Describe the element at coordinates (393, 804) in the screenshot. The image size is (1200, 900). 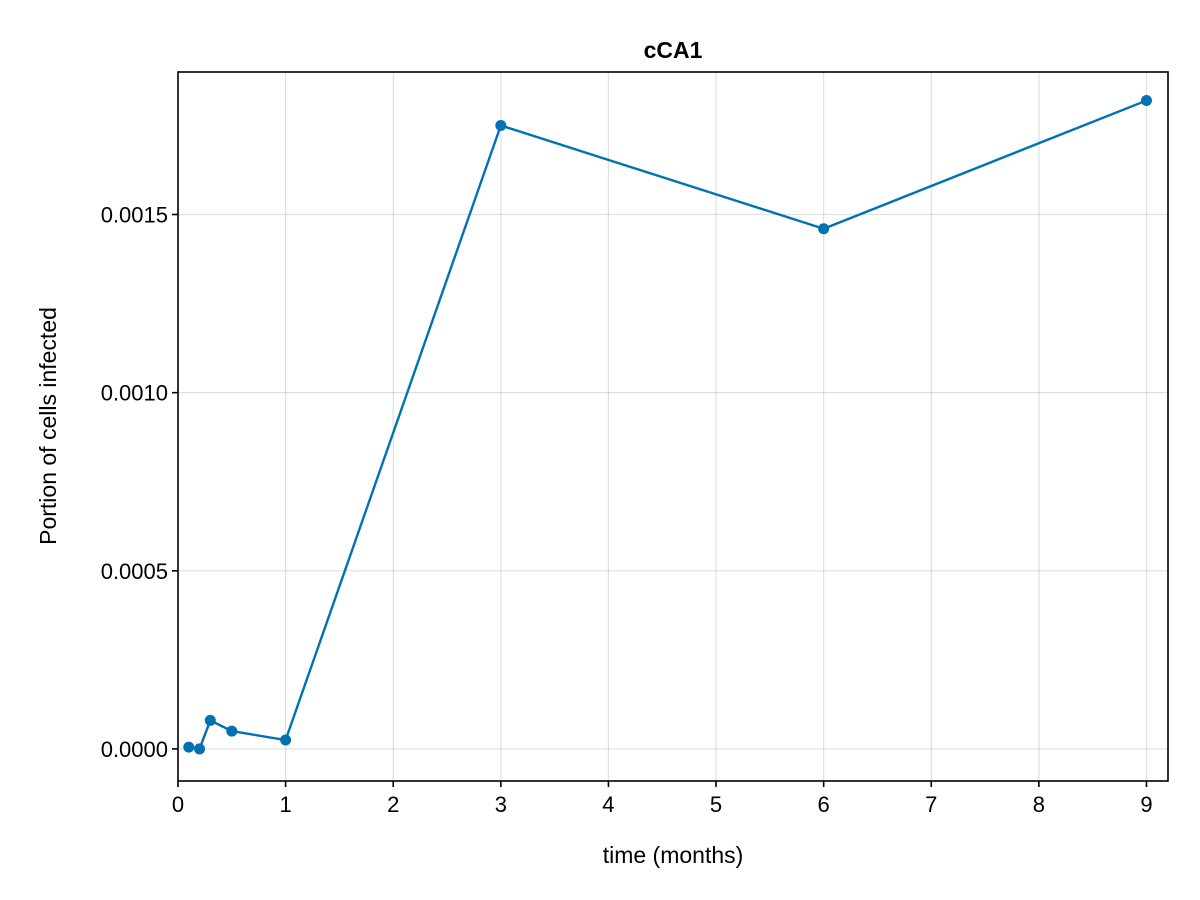
I see `x-tick-label: 2` at that location.